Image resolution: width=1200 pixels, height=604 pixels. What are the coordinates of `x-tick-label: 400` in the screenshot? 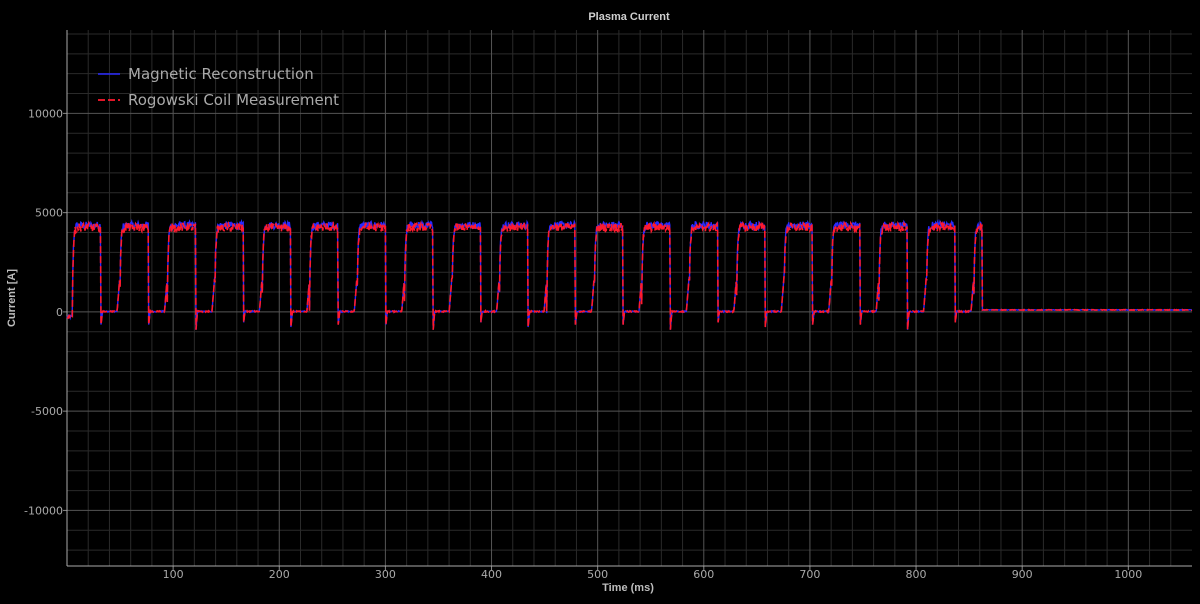 It's located at (491, 574).